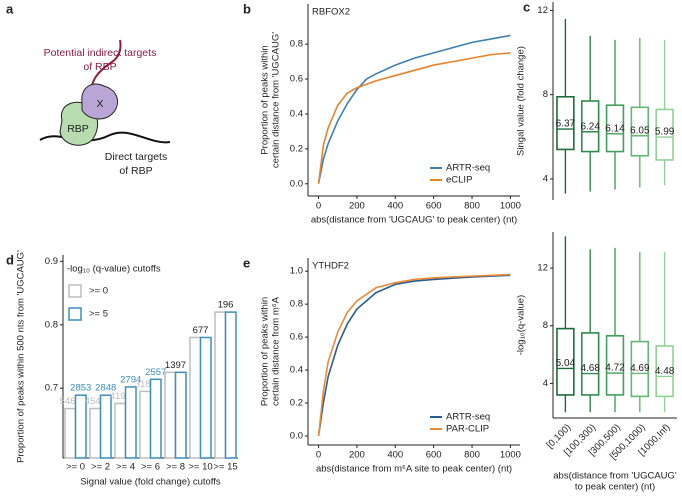 The image size is (682, 503). What do you see at coordinates (100, 53) in the screenshot?
I see `indirect-label: Potential indirect targets` at bounding box center [100, 53].